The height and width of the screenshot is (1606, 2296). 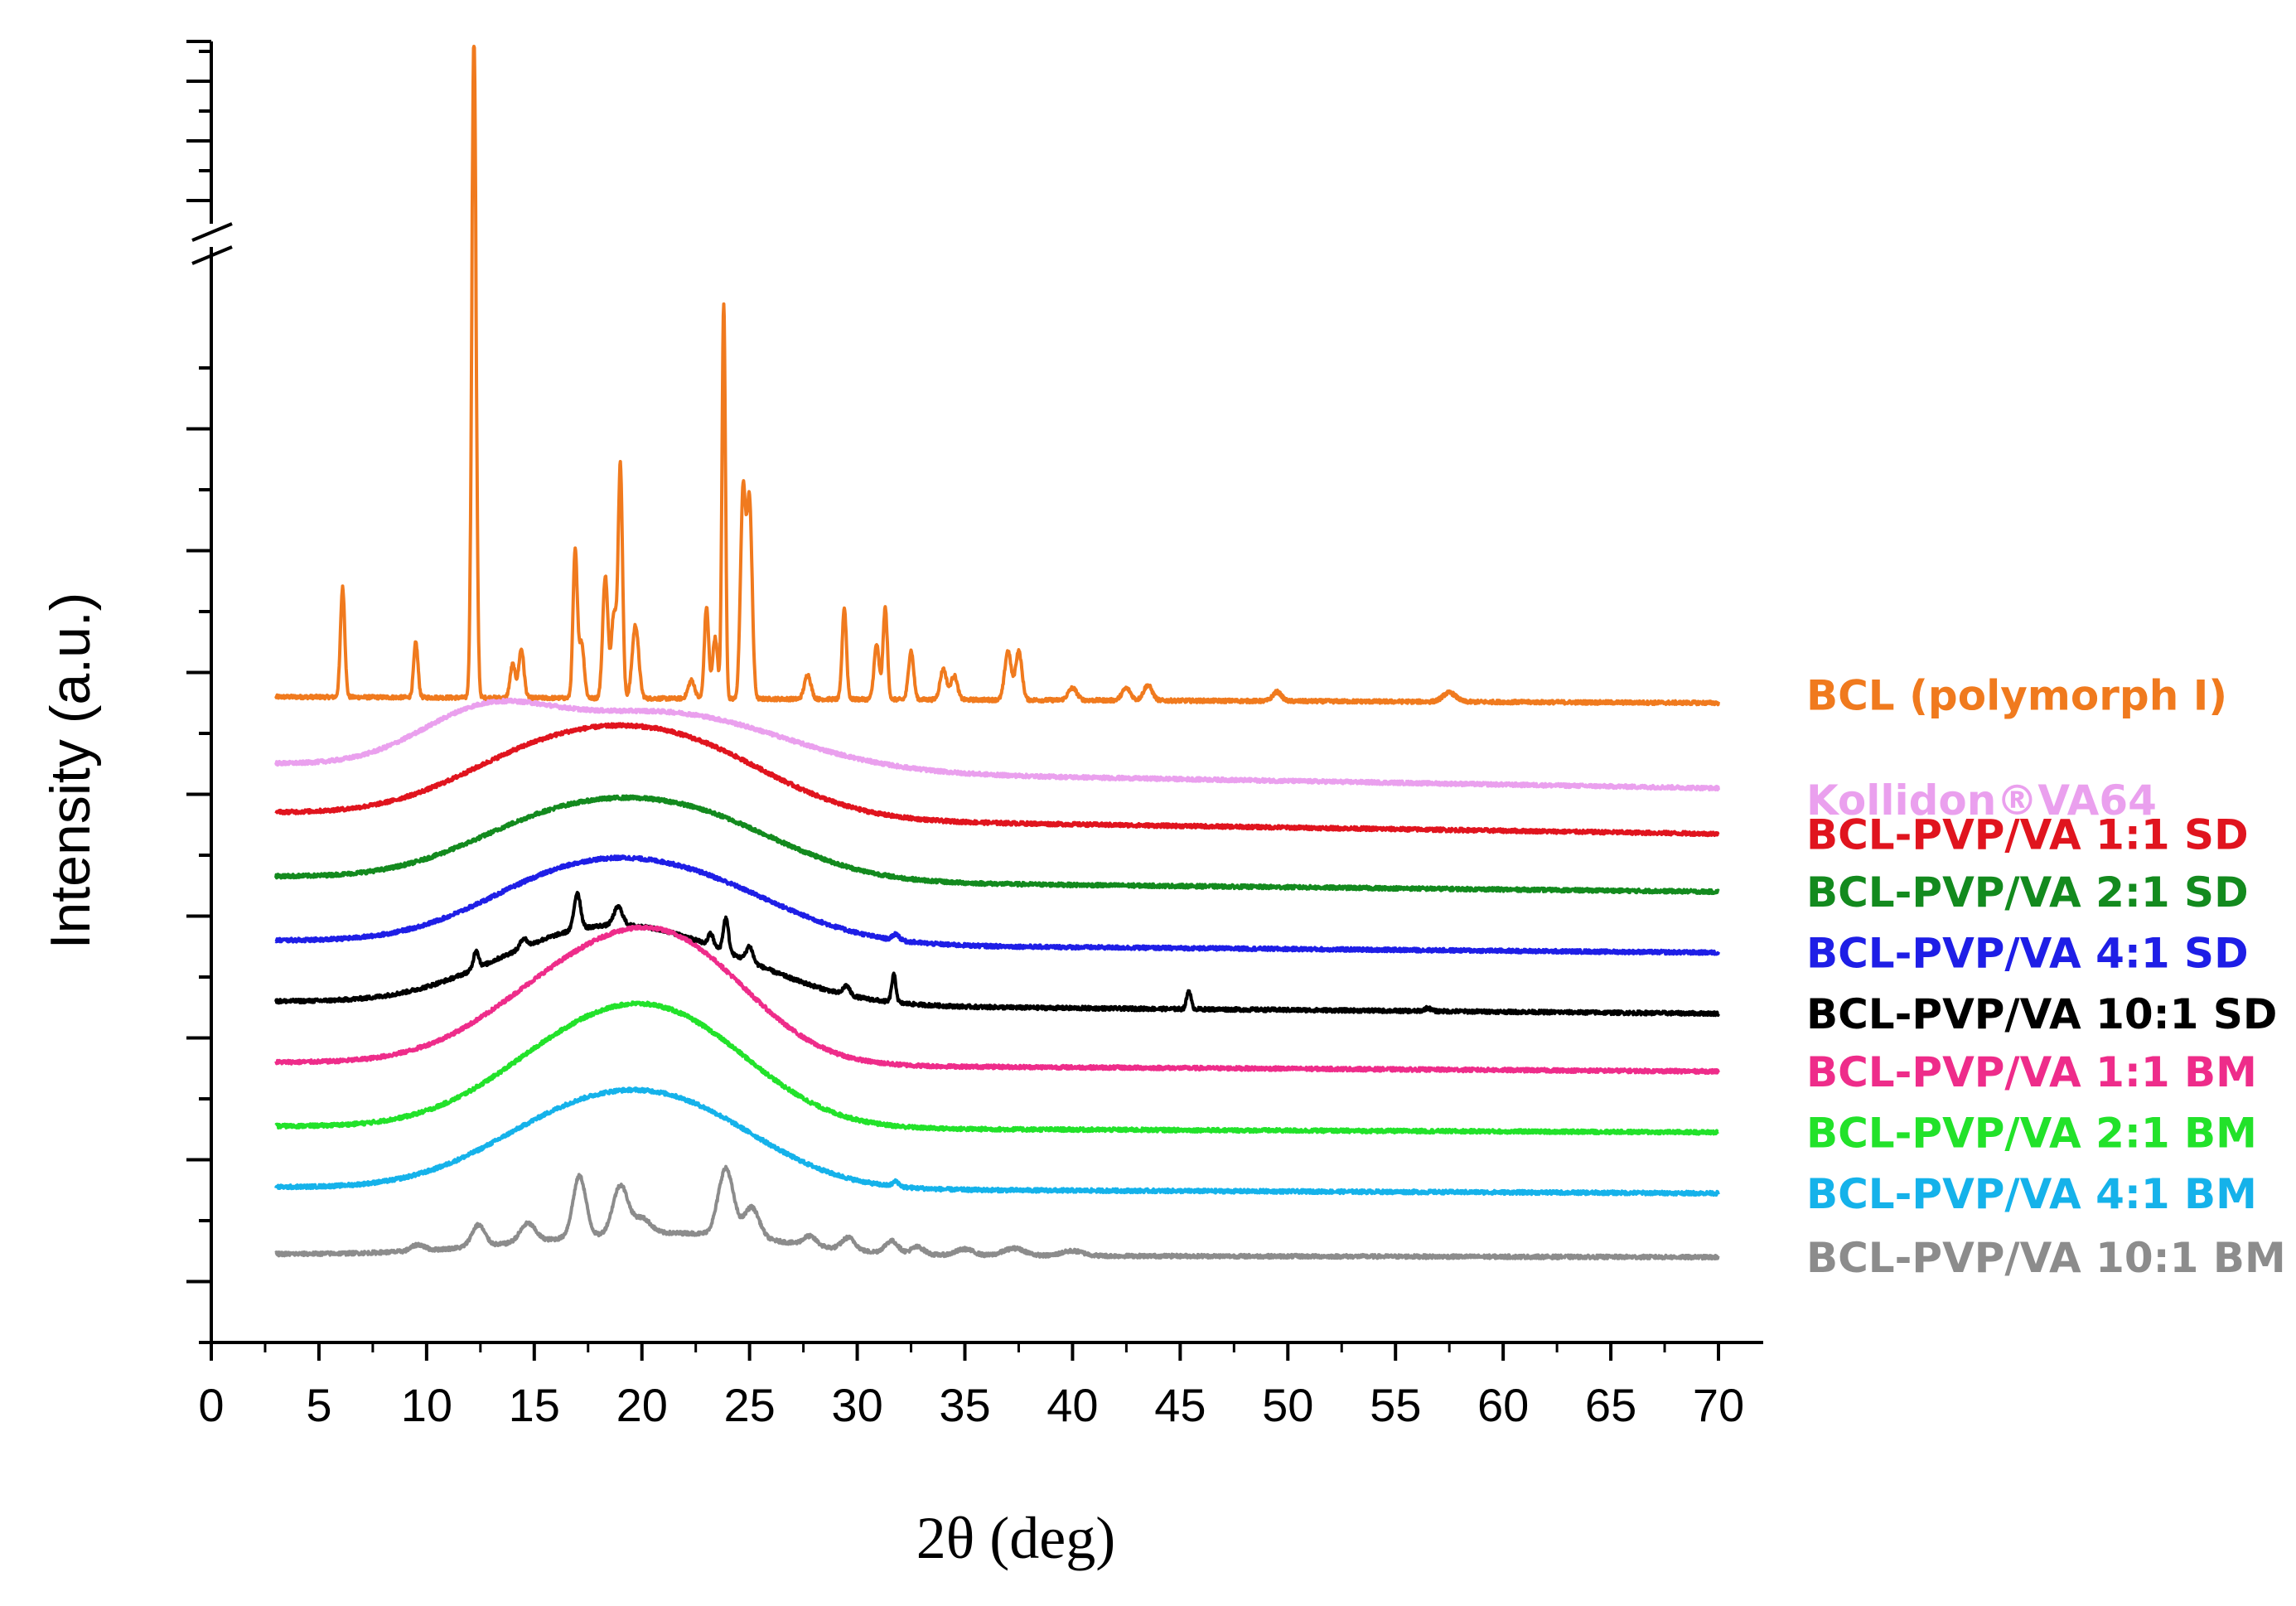 I want to click on legend-label: BCL-PVP/VA 1:1 BM, so click(x=2032, y=1072).